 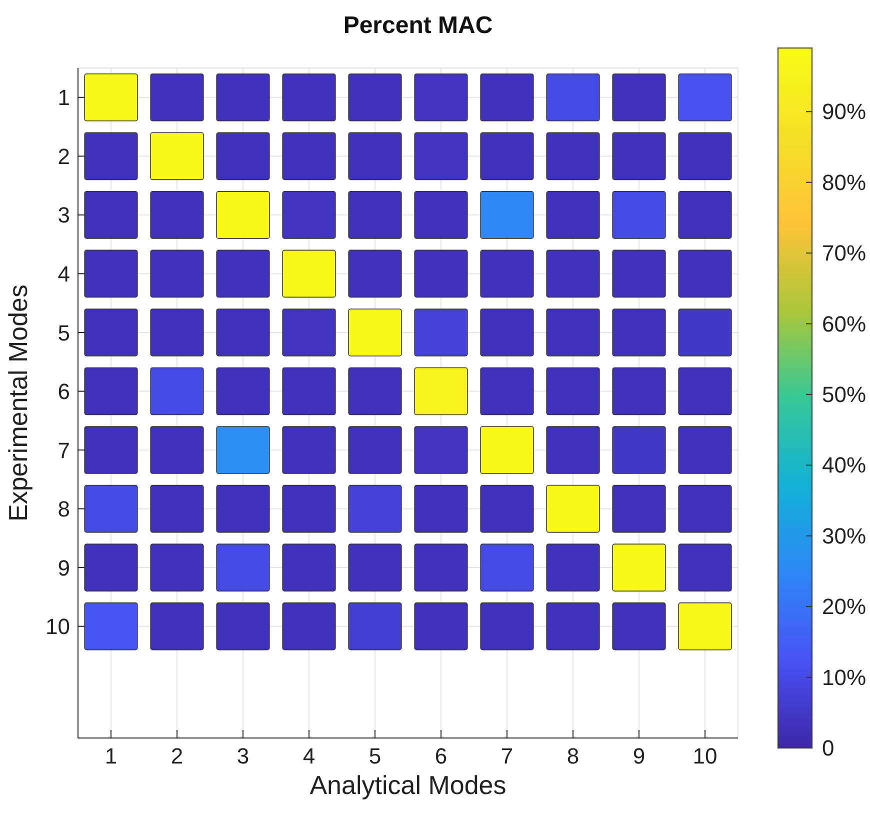 I want to click on color-bar-label: 50%, so click(x=844, y=394).